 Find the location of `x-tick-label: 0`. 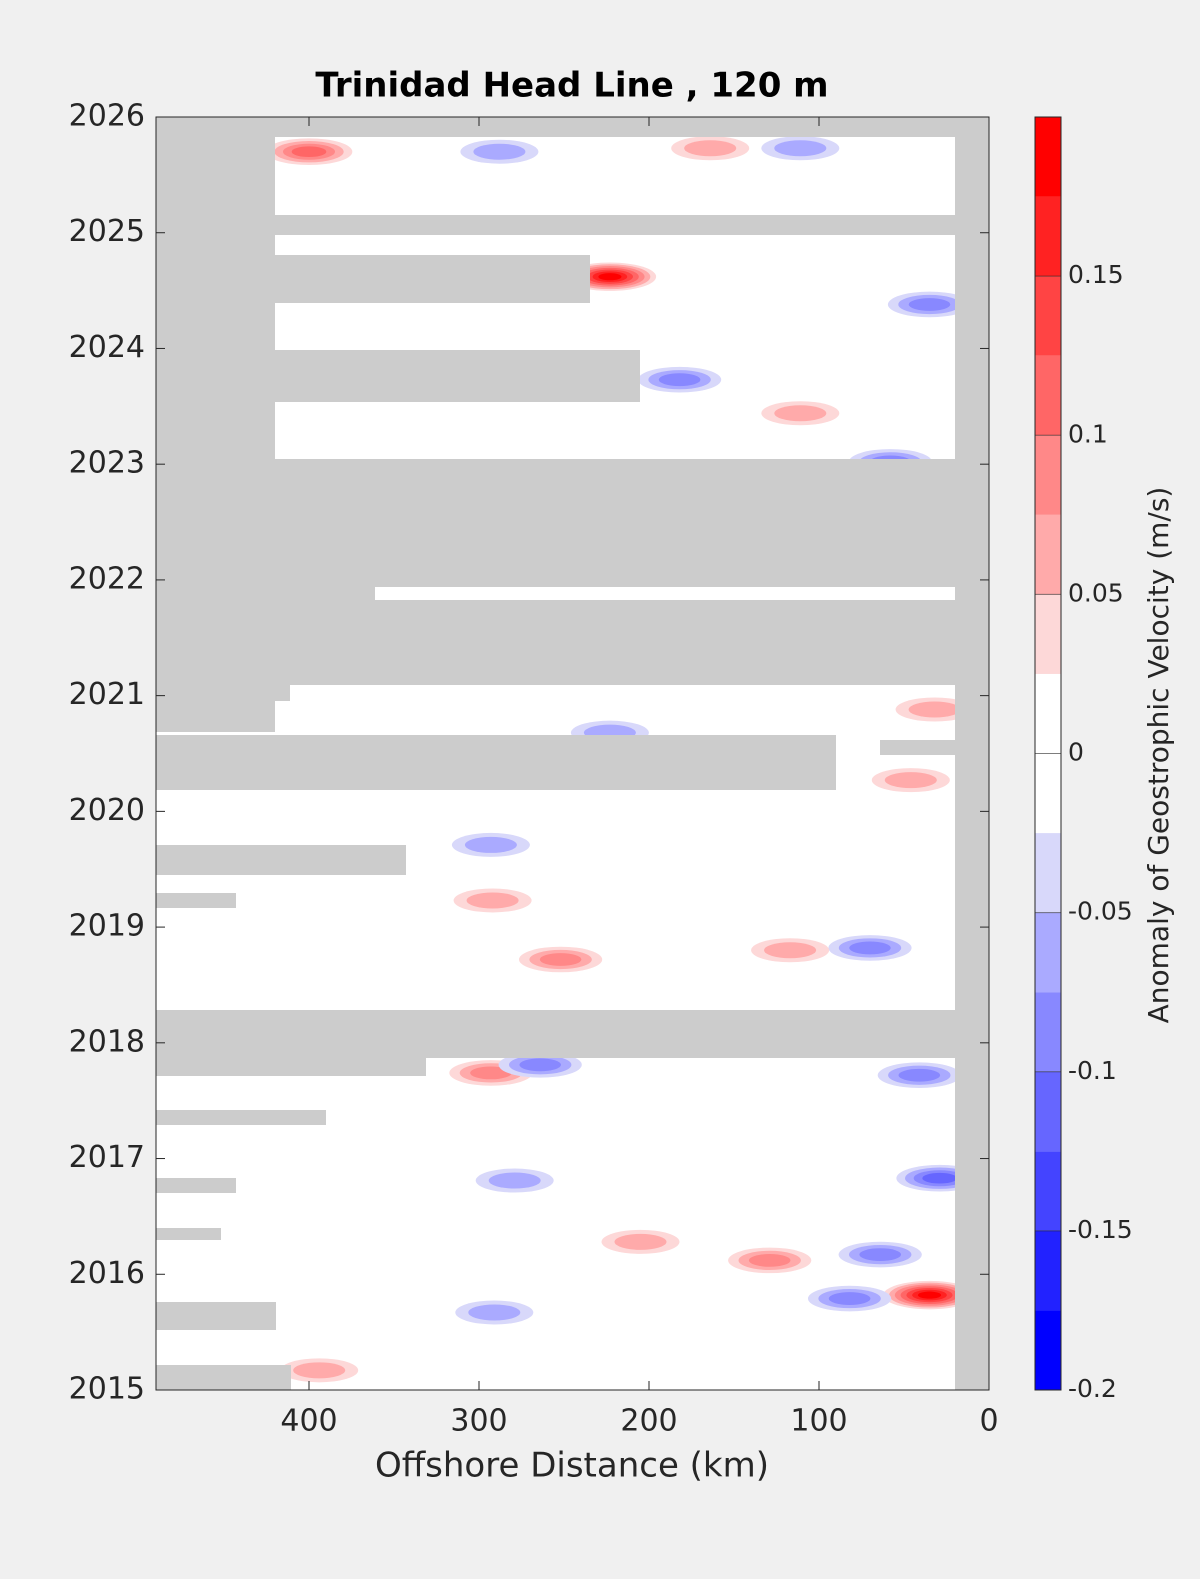

x-tick-label: 0 is located at coordinates (988, 1421).